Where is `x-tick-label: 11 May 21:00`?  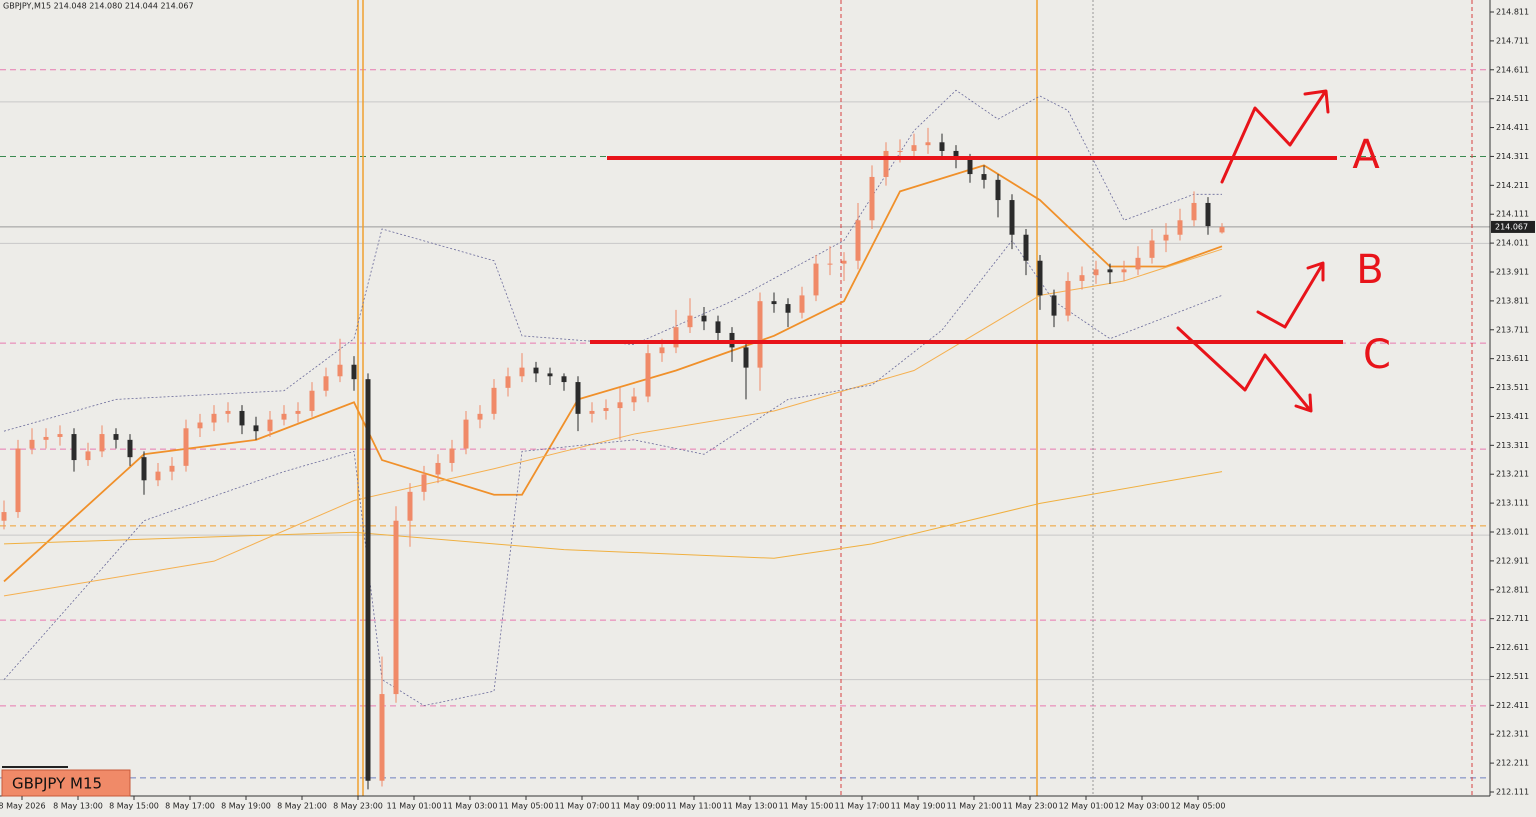 x-tick-label: 11 May 21:00 is located at coordinates (974, 806).